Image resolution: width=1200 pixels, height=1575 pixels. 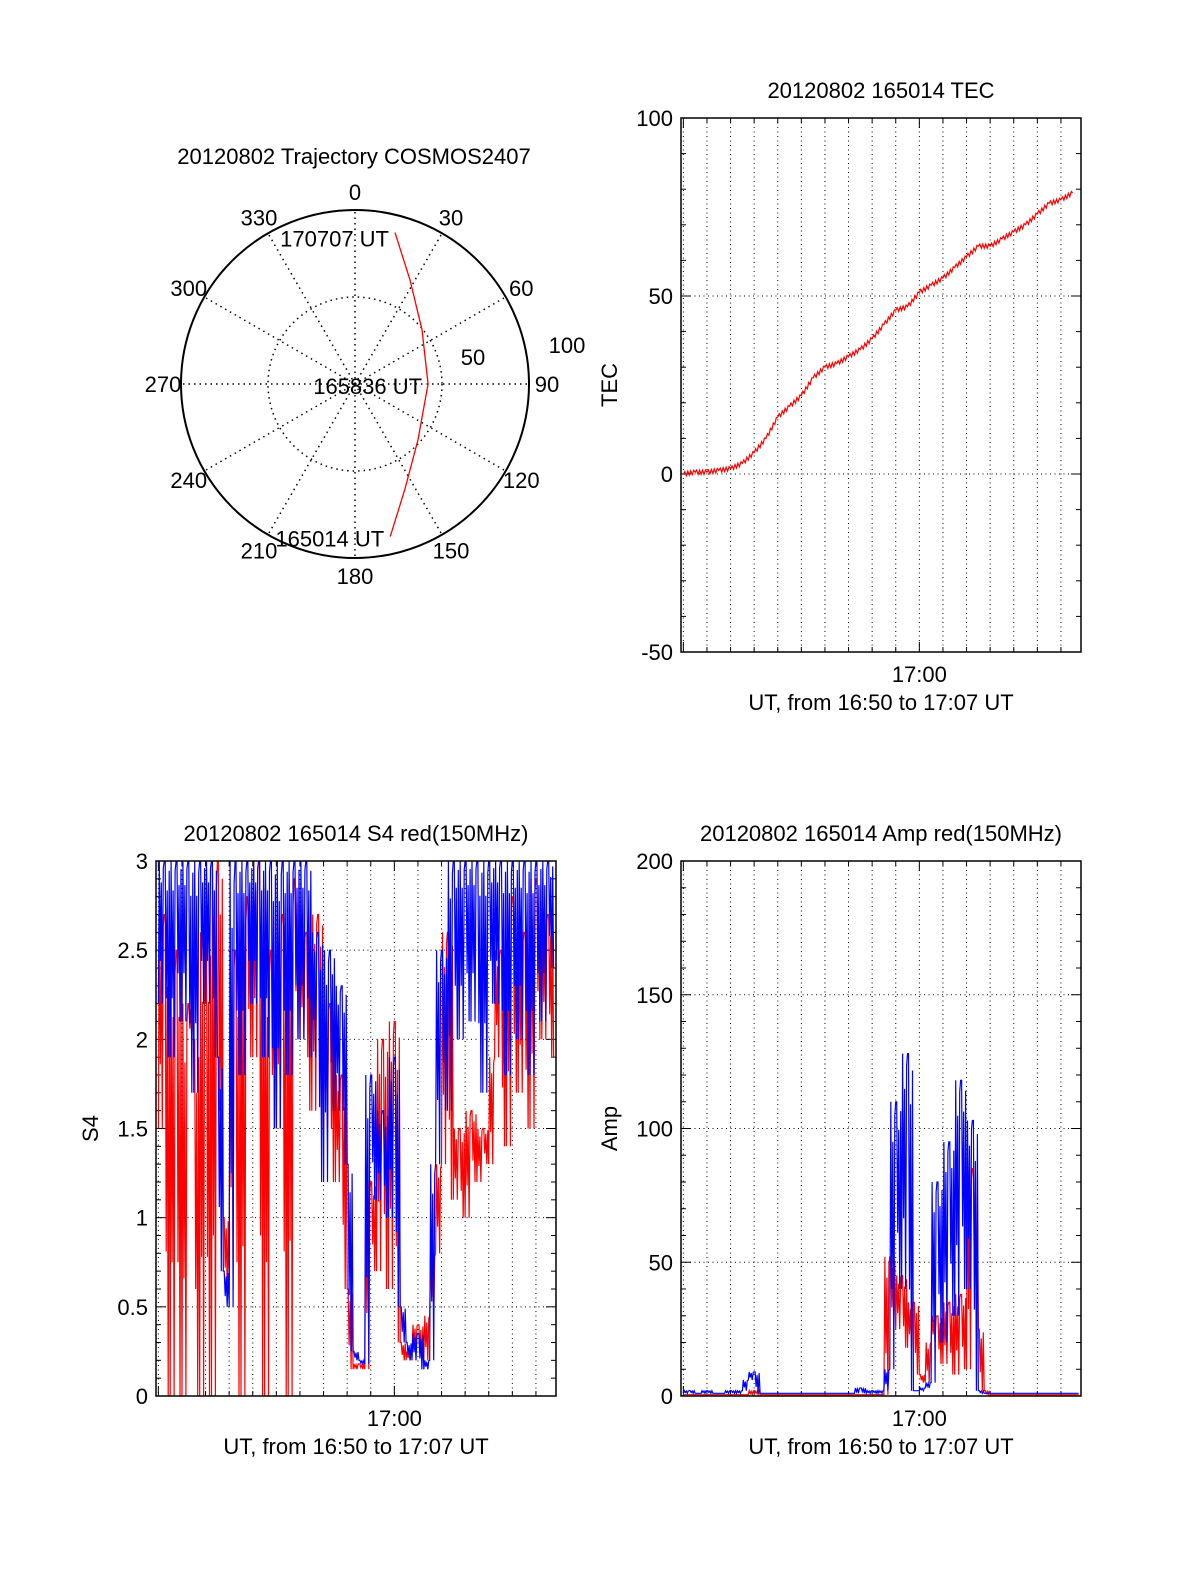 I want to click on y-tick-label: 200, so click(x=654, y=861).